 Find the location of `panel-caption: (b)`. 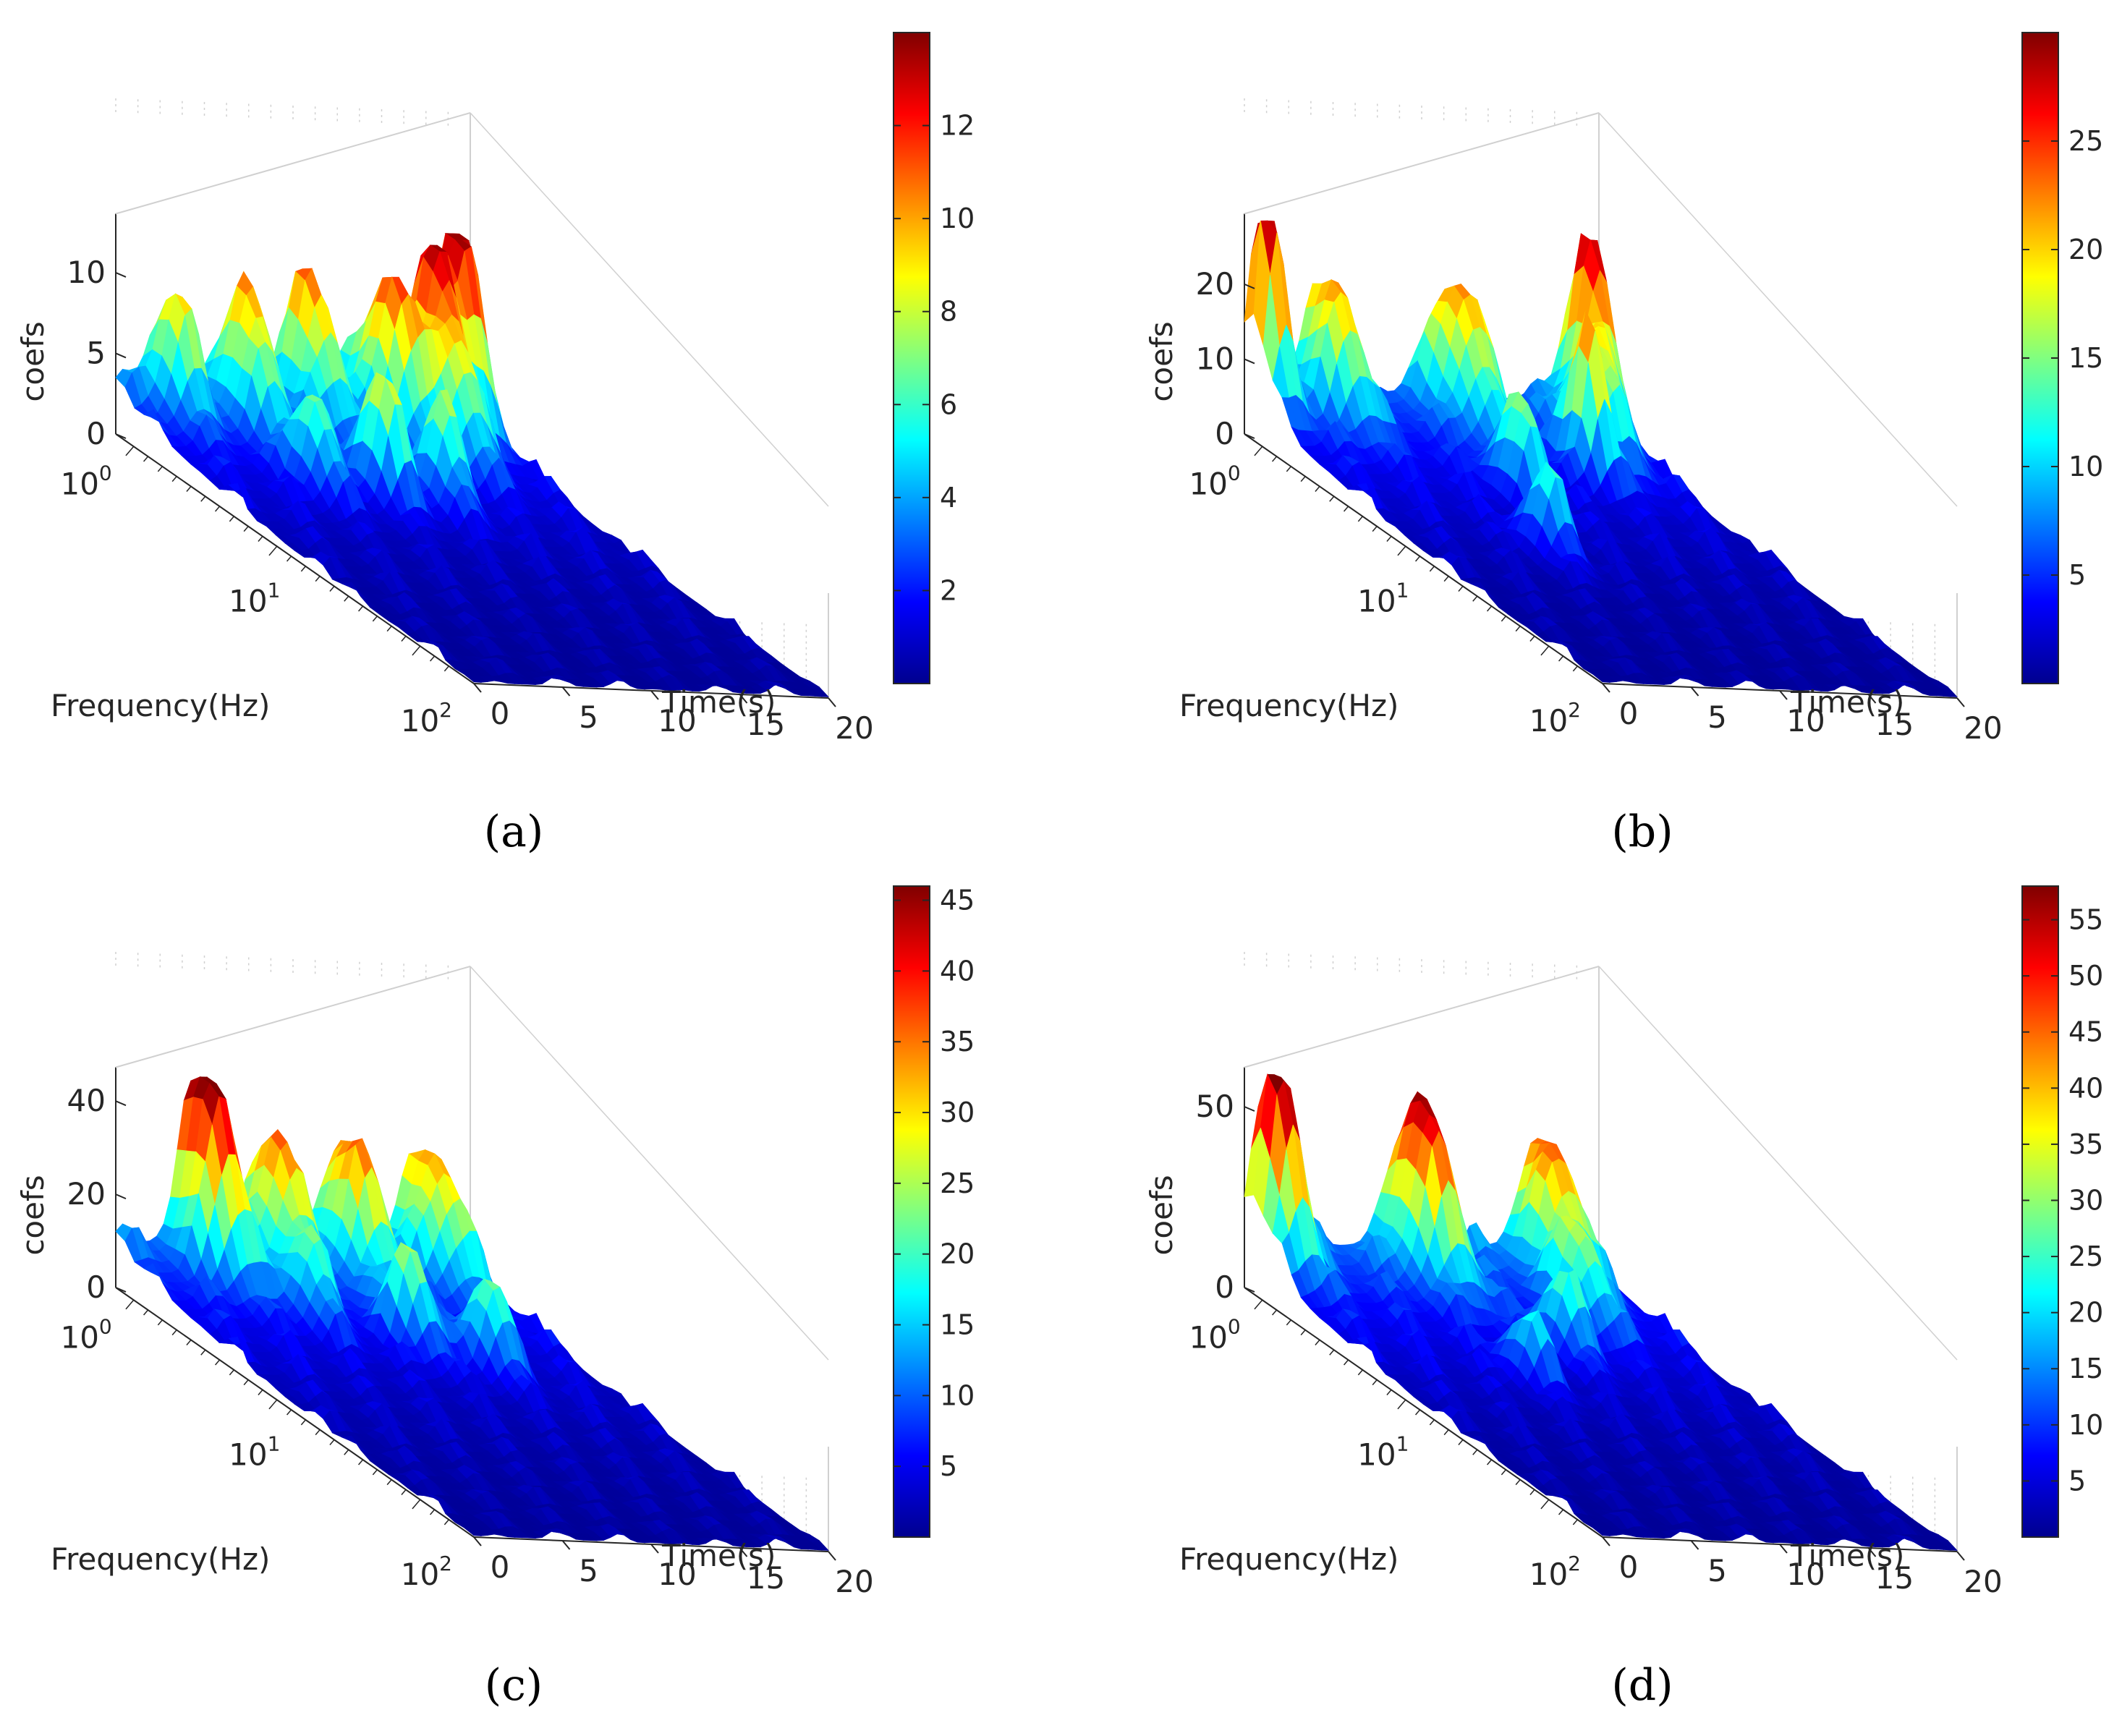

panel-caption: (b) is located at coordinates (1642, 832).